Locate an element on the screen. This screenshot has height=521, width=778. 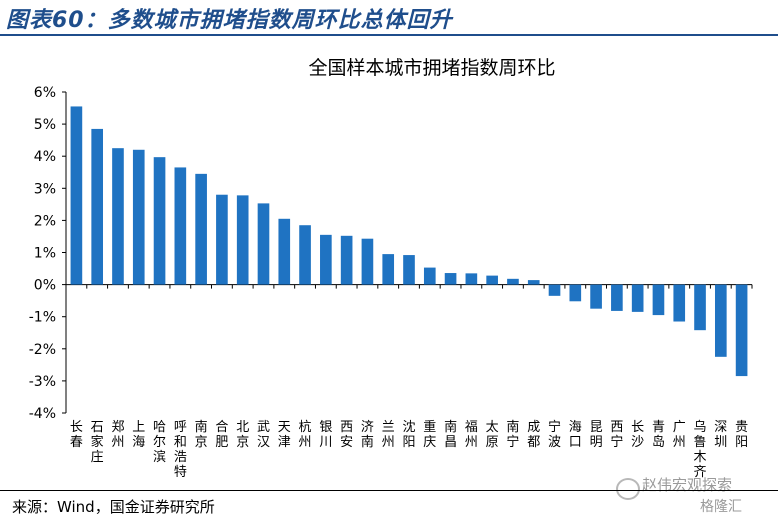
x-tick-label: 长春 is located at coordinates (76, 435).